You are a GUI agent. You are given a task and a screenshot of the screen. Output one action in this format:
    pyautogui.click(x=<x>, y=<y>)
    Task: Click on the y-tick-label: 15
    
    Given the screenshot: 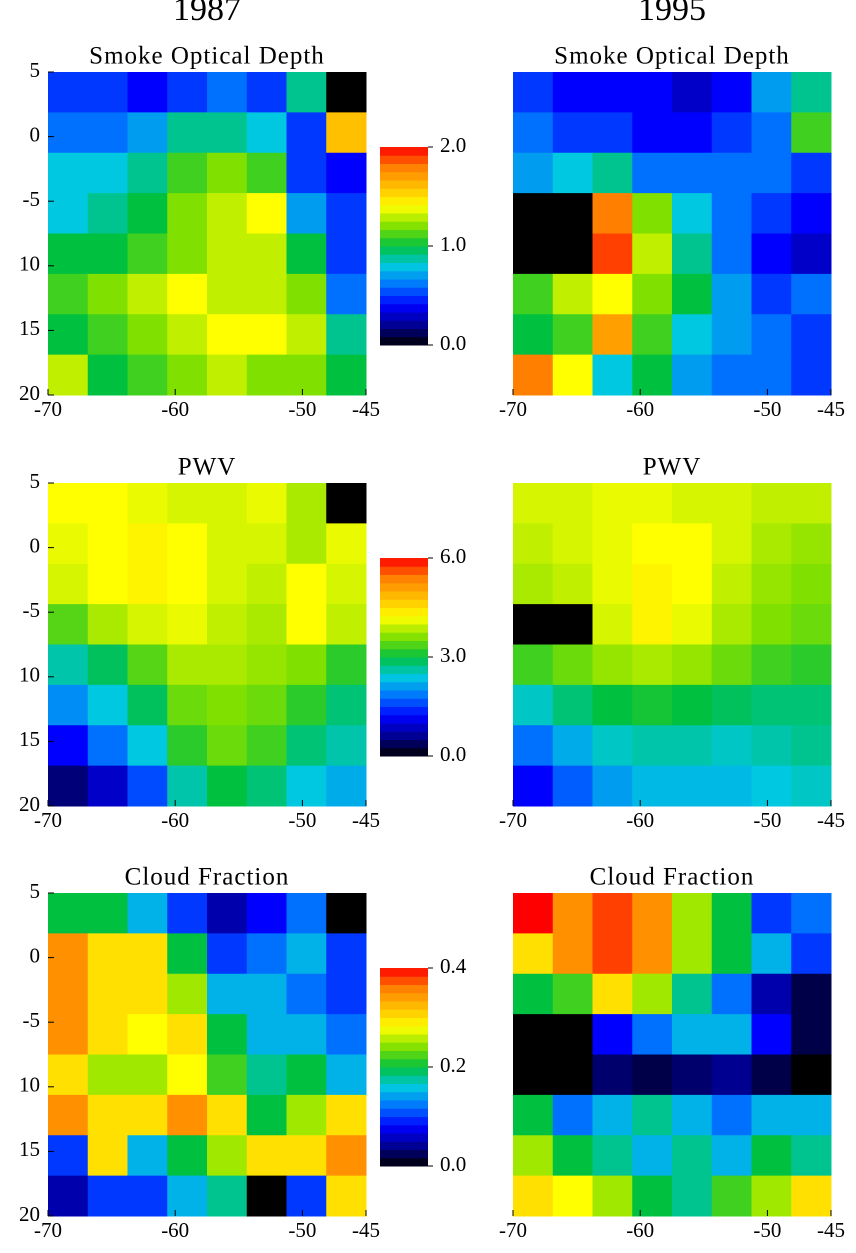 What is the action you would take?
    pyautogui.click(x=29, y=1149)
    